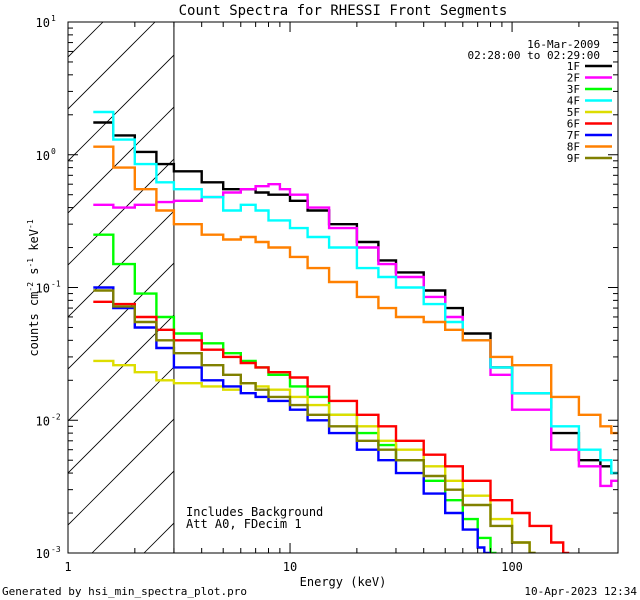  Describe the element at coordinates (244, 524) in the screenshot. I see `annotation-attenuator: Att A0, FDecim 1` at that location.